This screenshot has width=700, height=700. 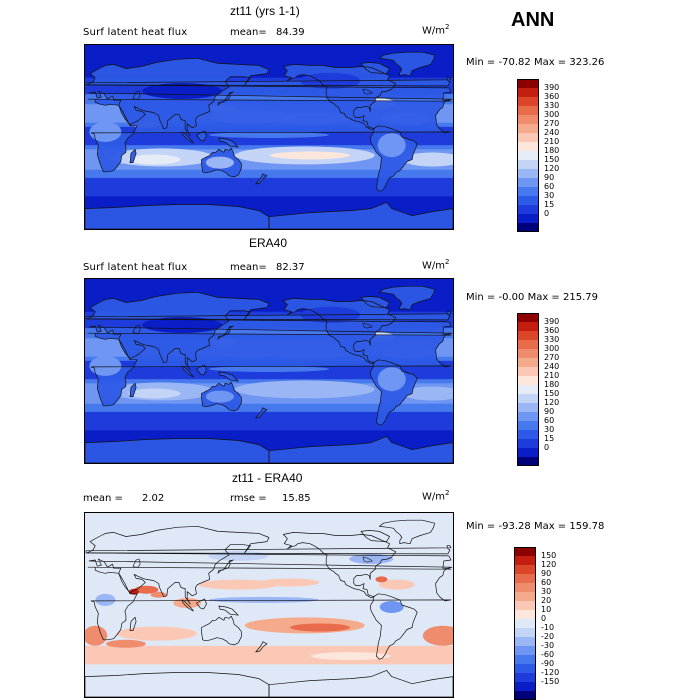 What do you see at coordinates (269, 655) in the screenshot?
I see `latitude-band` at bounding box center [269, 655].